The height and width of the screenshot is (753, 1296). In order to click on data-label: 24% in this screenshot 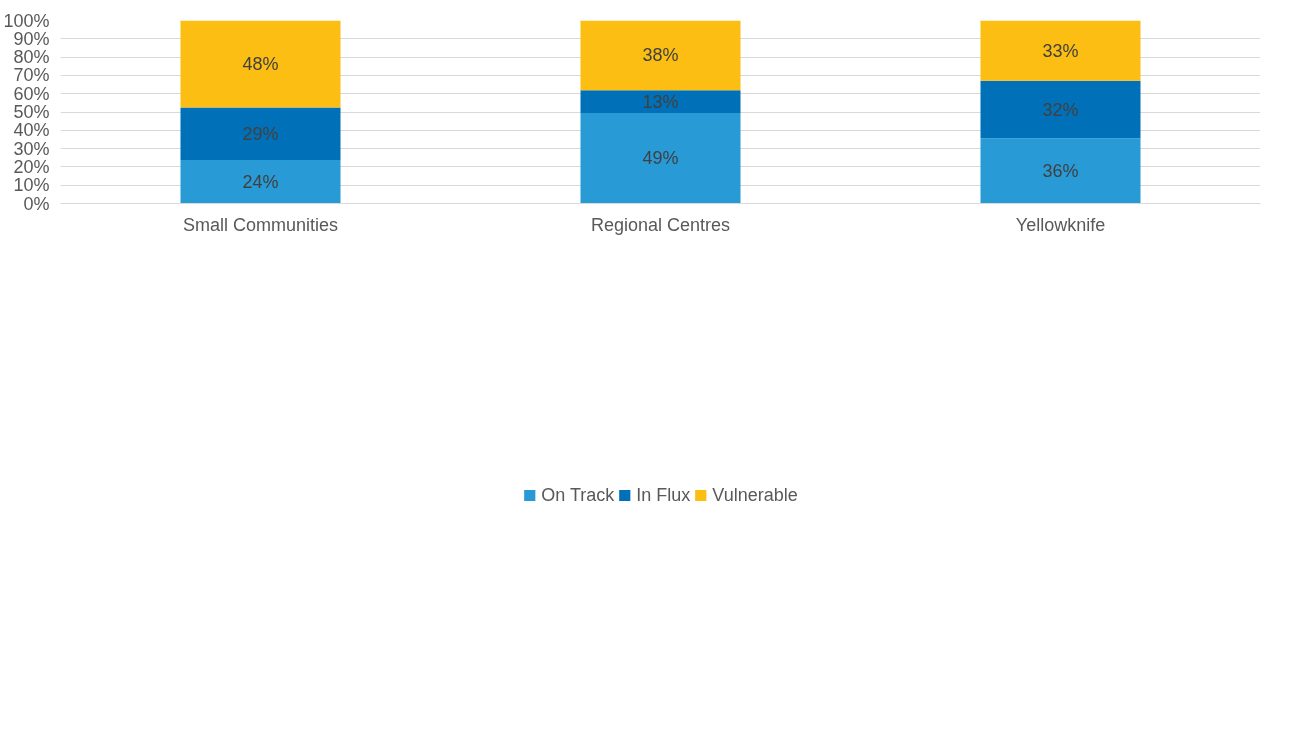, I will do `click(260, 181)`.